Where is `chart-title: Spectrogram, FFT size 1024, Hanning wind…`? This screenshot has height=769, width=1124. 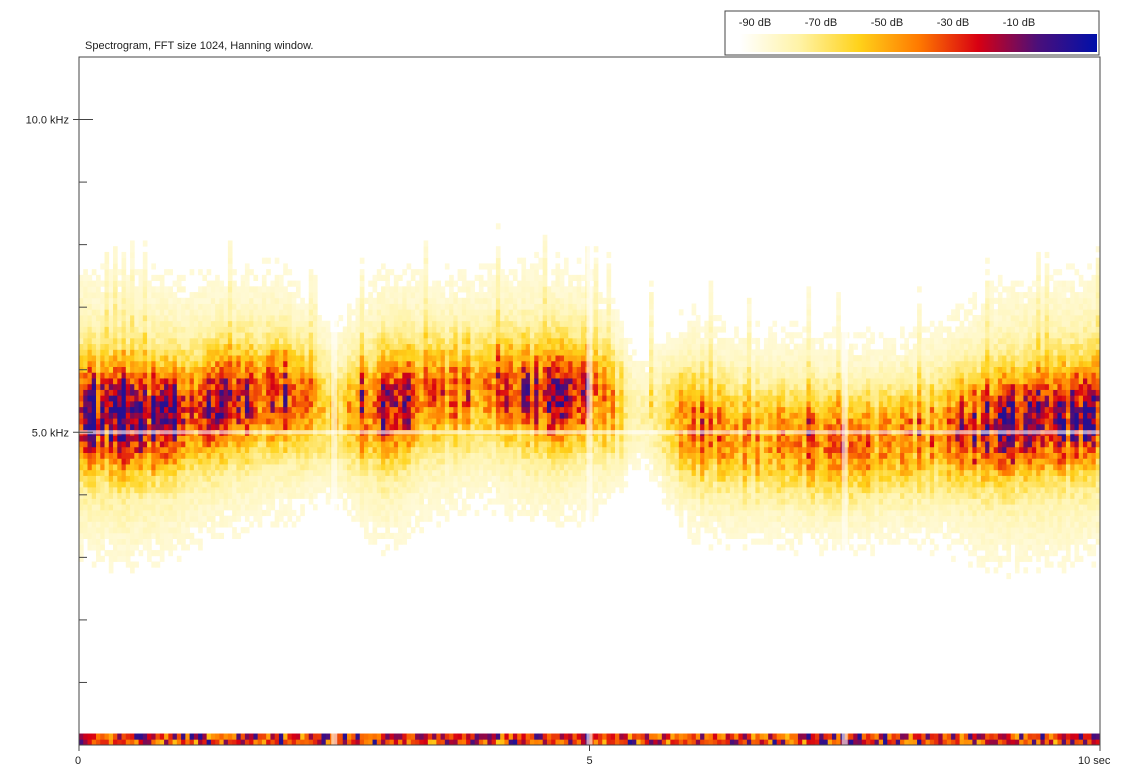 chart-title: Spectrogram, FFT size 1024, Hanning wind… is located at coordinates (199, 46).